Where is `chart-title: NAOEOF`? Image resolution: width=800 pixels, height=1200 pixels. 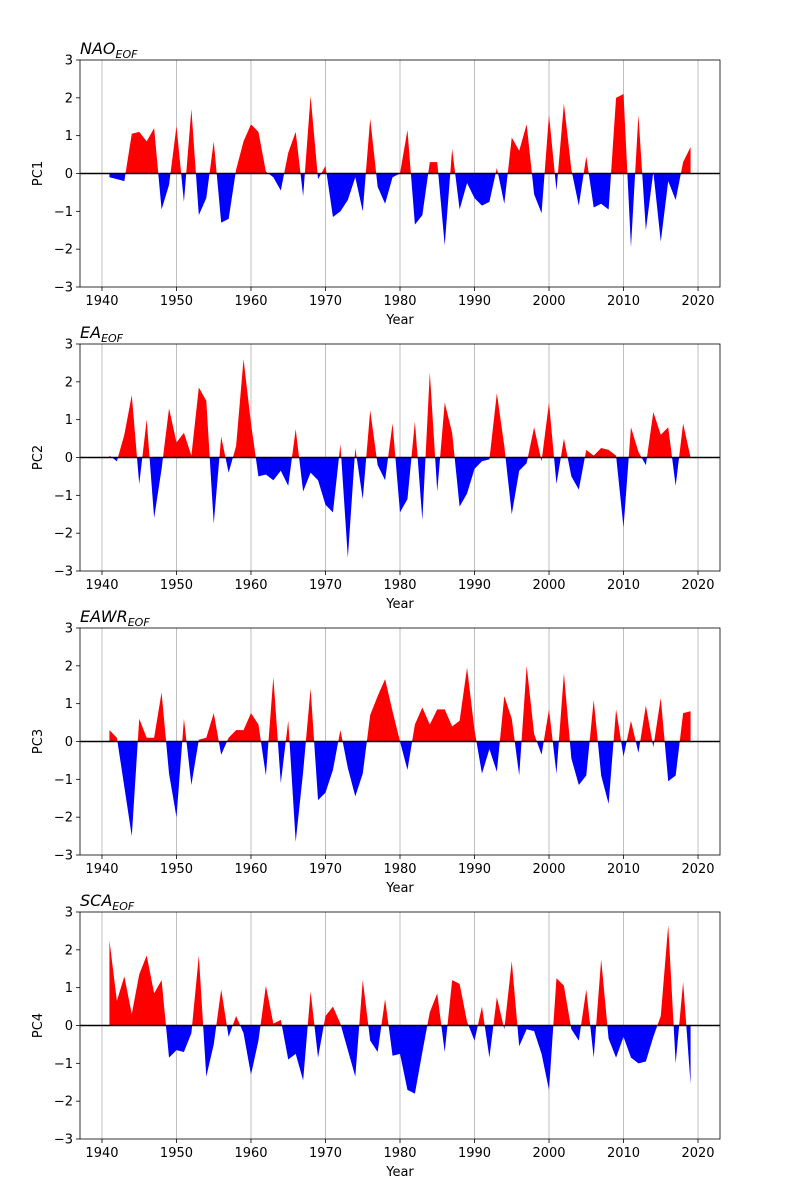
chart-title: NAOEOF is located at coordinates (109, 50).